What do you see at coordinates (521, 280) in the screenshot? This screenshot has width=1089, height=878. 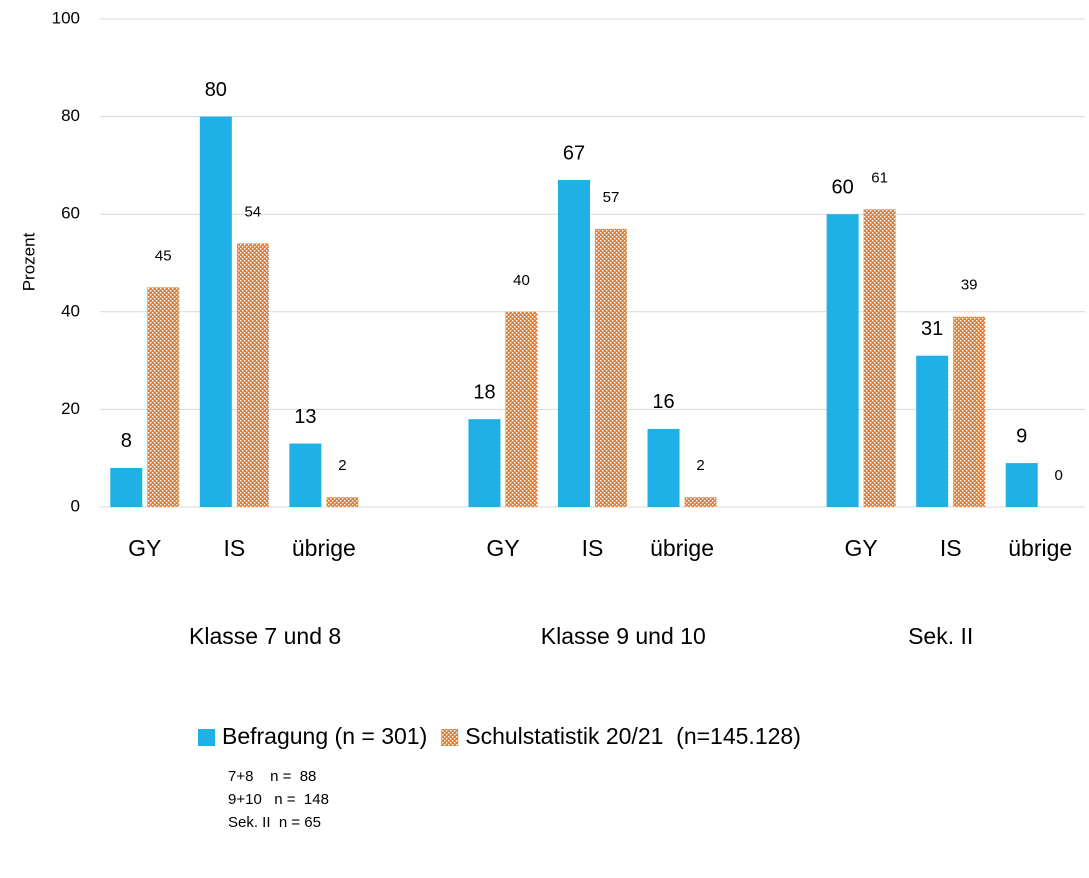 I see `data-label: 40` at bounding box center [521, 280].